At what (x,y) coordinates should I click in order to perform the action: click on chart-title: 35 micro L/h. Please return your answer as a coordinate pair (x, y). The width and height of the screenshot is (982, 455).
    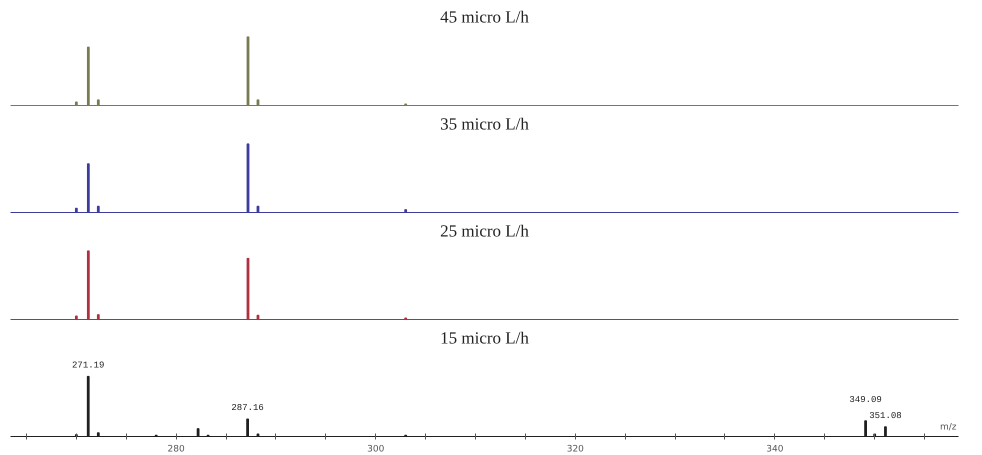
    Looking at the image, I should click on (485, 124).